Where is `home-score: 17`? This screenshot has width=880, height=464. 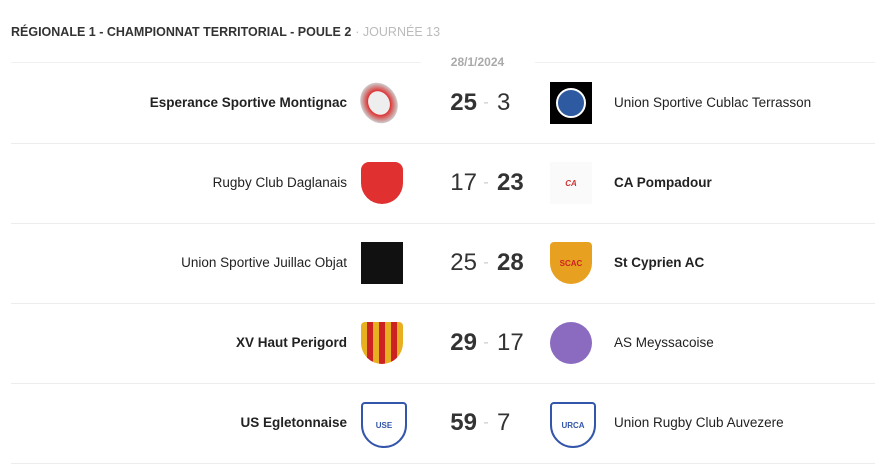
home-score: 17 is located at coordinates (463, 182).